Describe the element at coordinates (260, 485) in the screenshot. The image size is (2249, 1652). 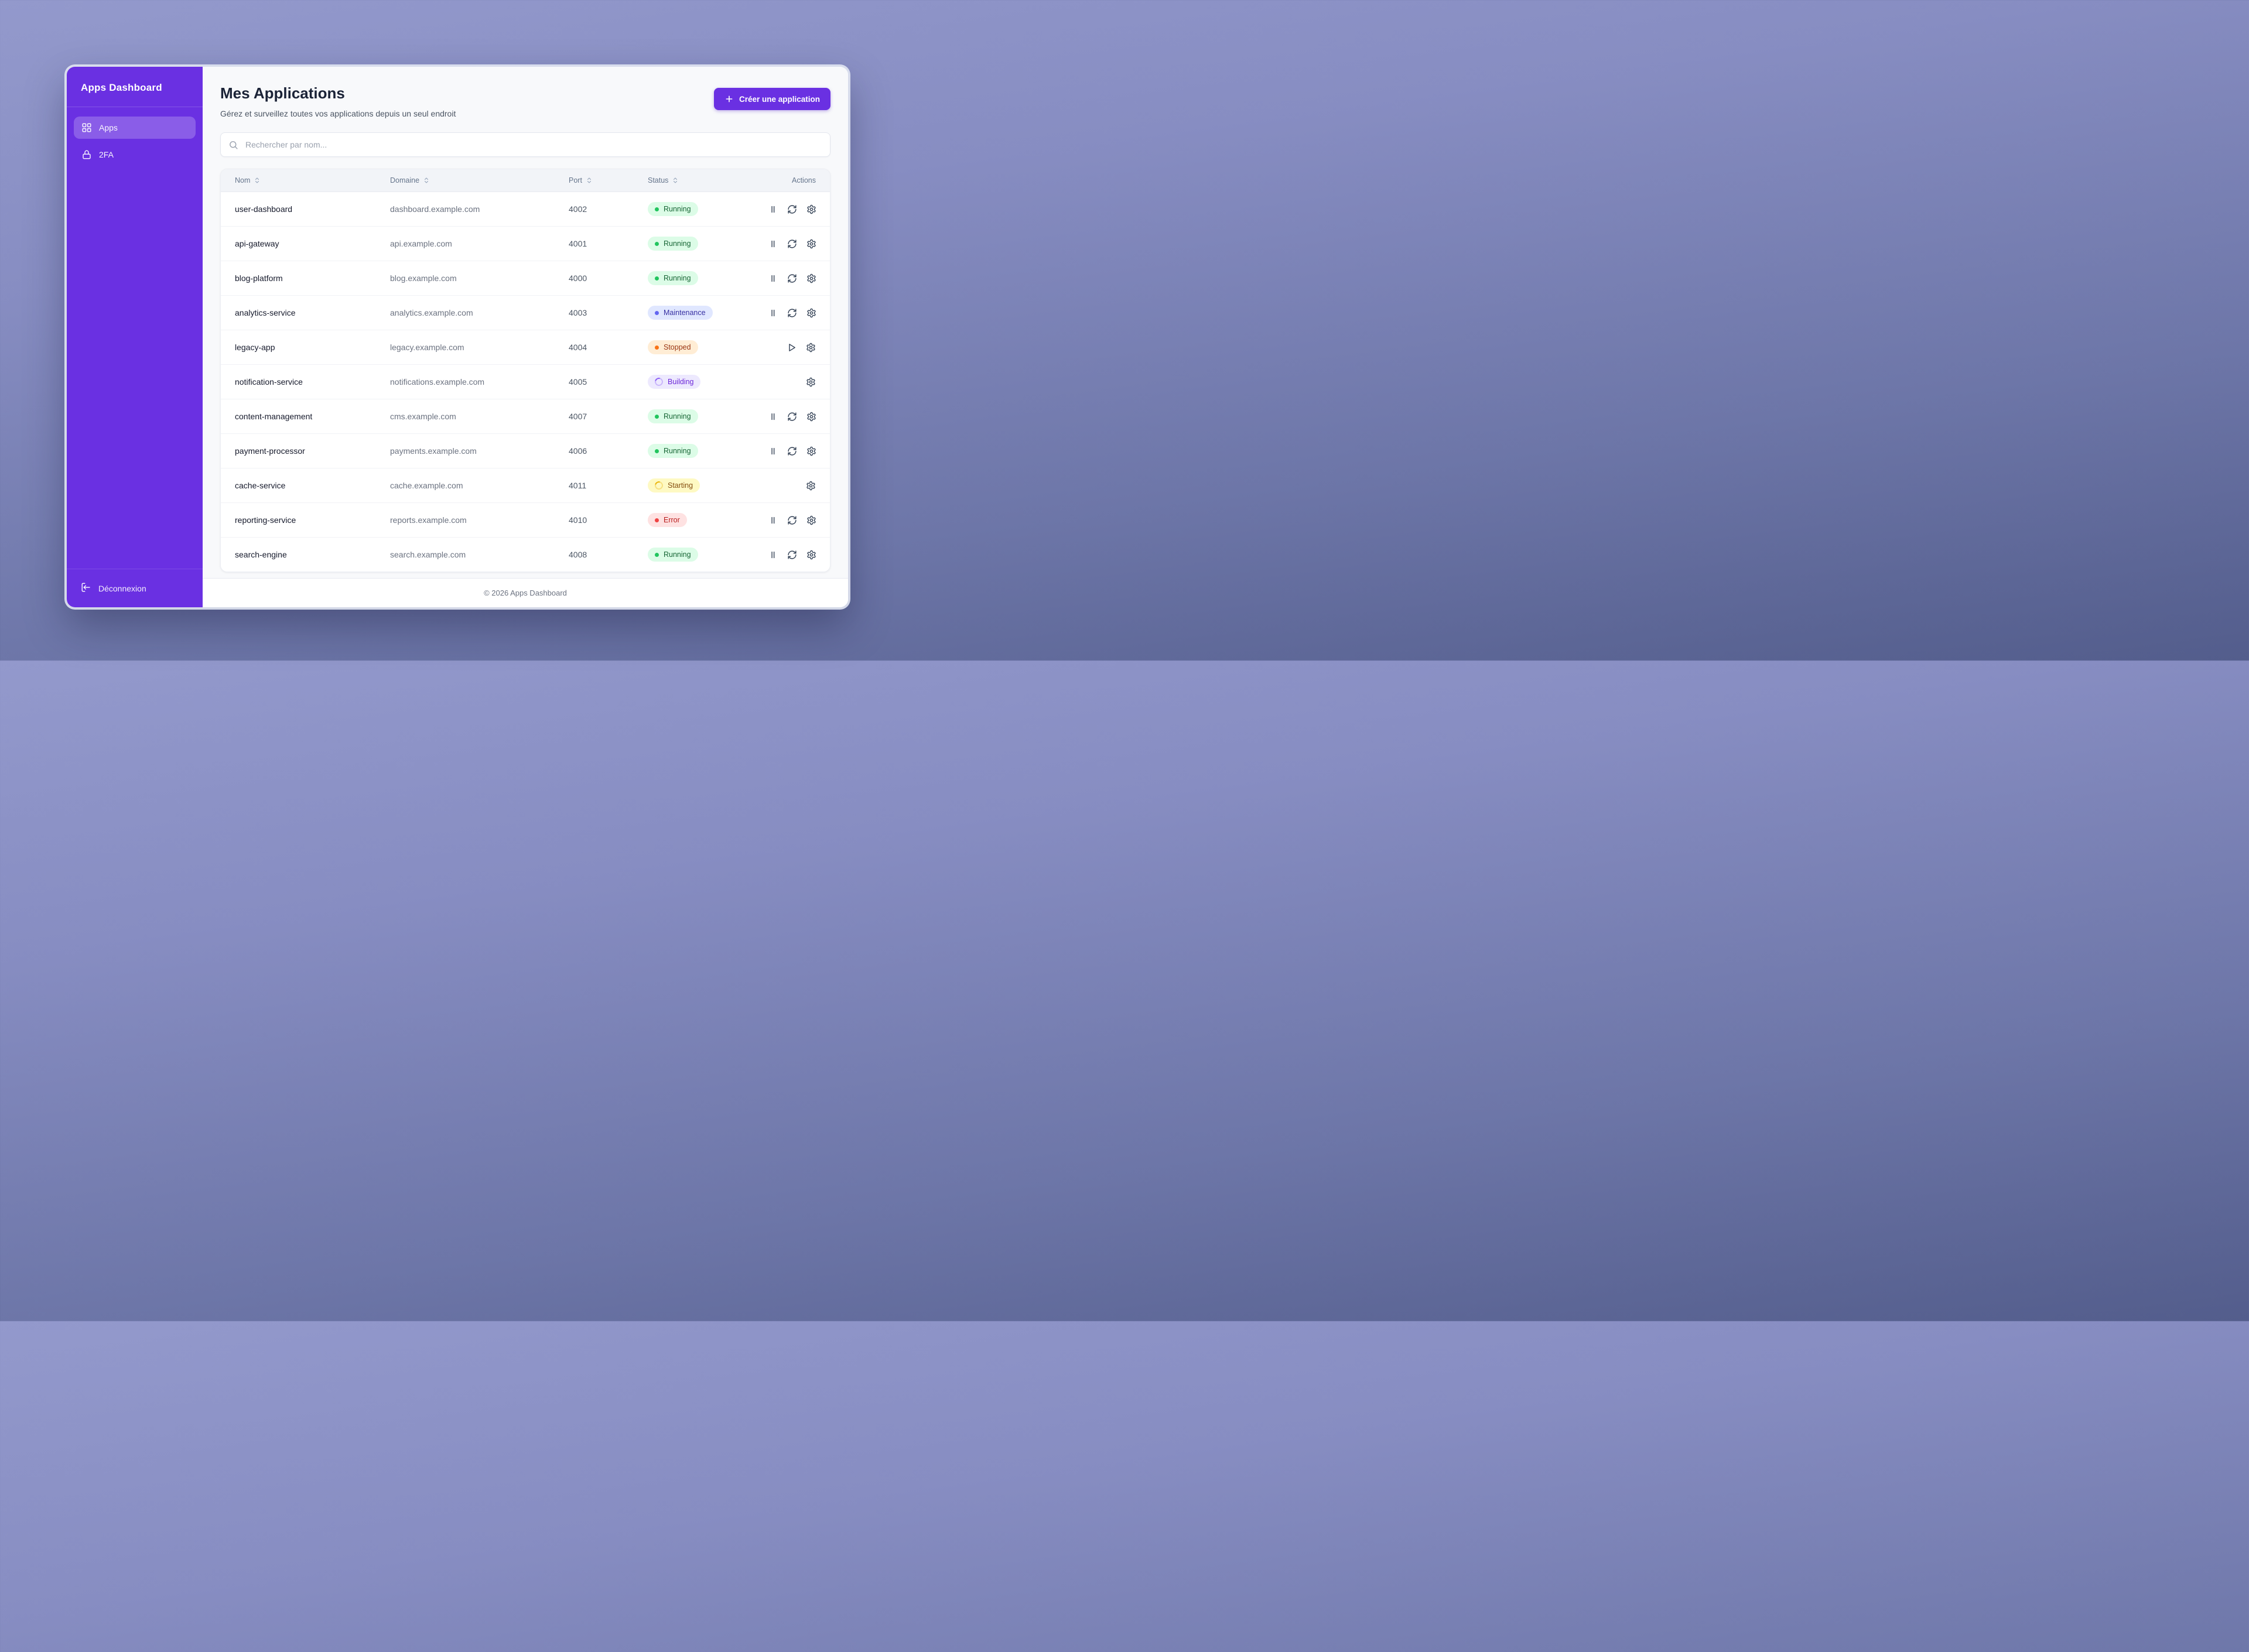
I see `app-name: cache-service` at that location.